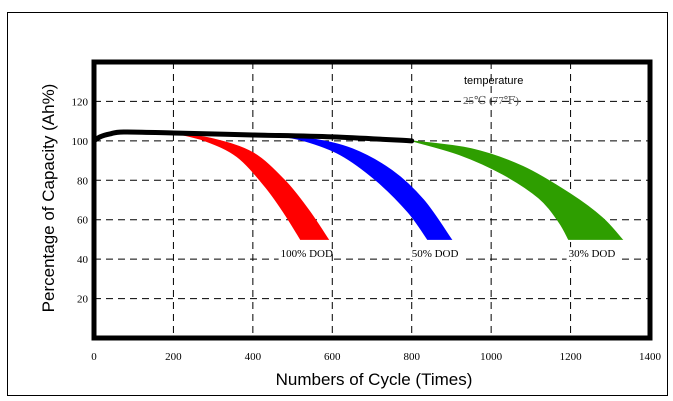  I want to click on y-tick-label: 80, so click(83, 181).